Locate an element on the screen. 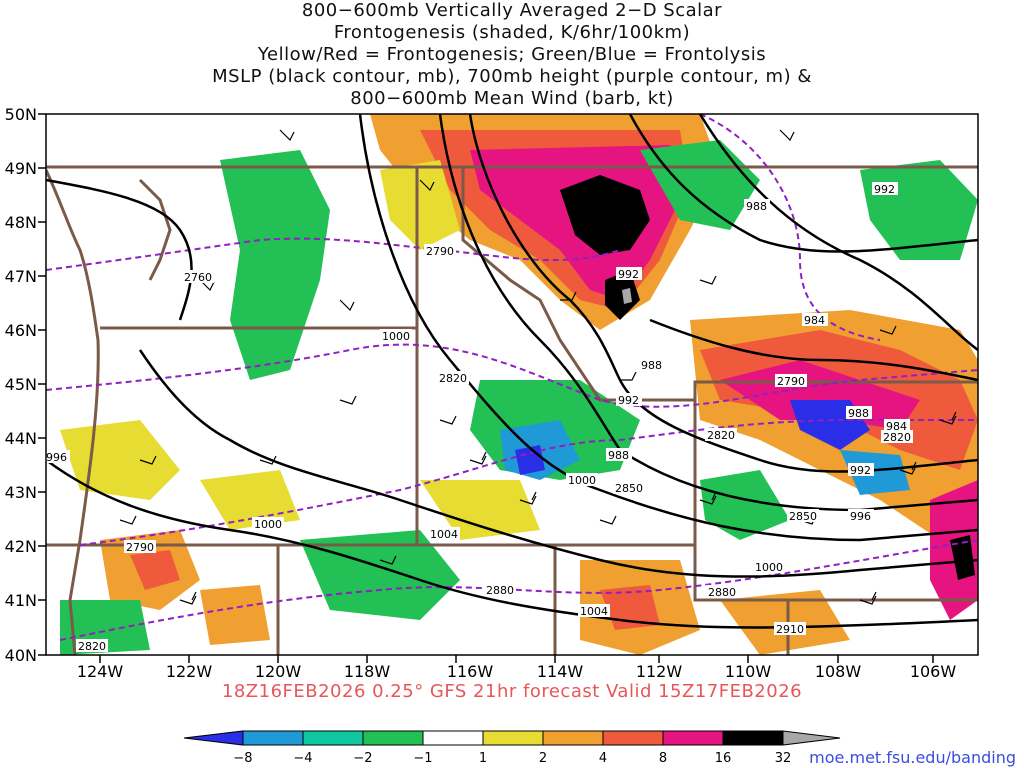  lat-label: 50N is located at coordinates (21, 114).